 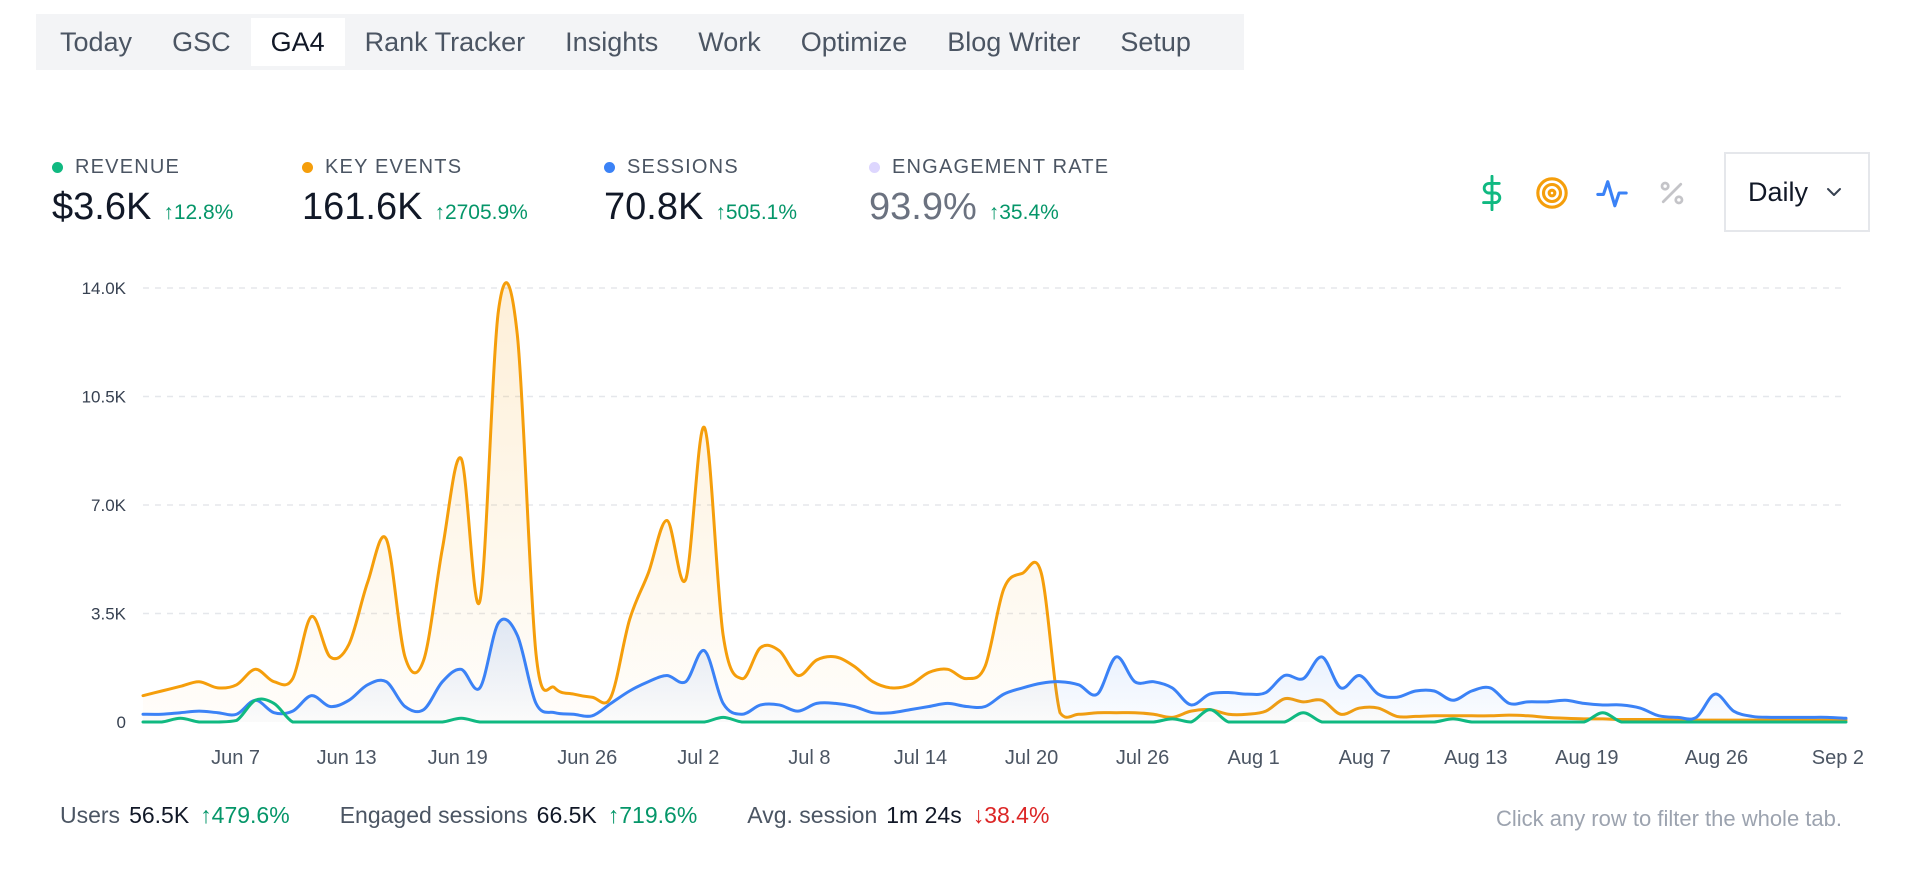 What do you see at coordinates (1142, 758) in the screenshot?
I see `x-tick-label: Jul 26` at bounding box center [1142, 758].